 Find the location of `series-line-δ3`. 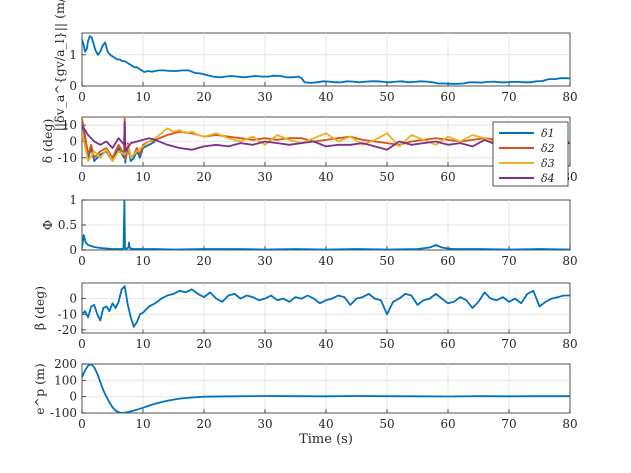

series-line-δ3 is located at coordinates (326, 145).